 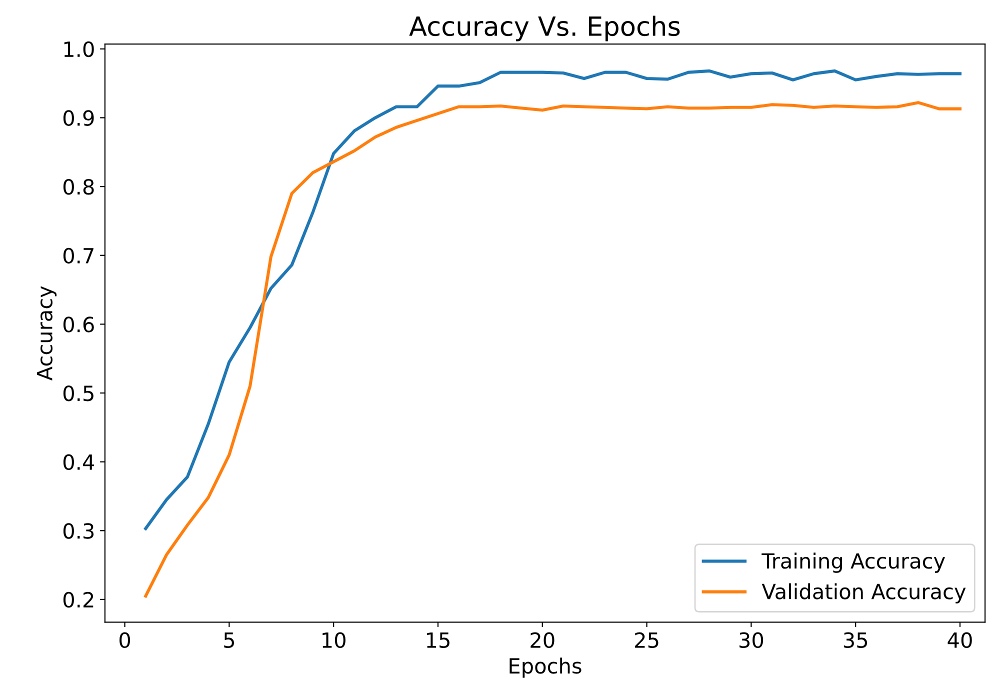 I want to click on y-tick-label: 0.7, so click(x=78, y=256).